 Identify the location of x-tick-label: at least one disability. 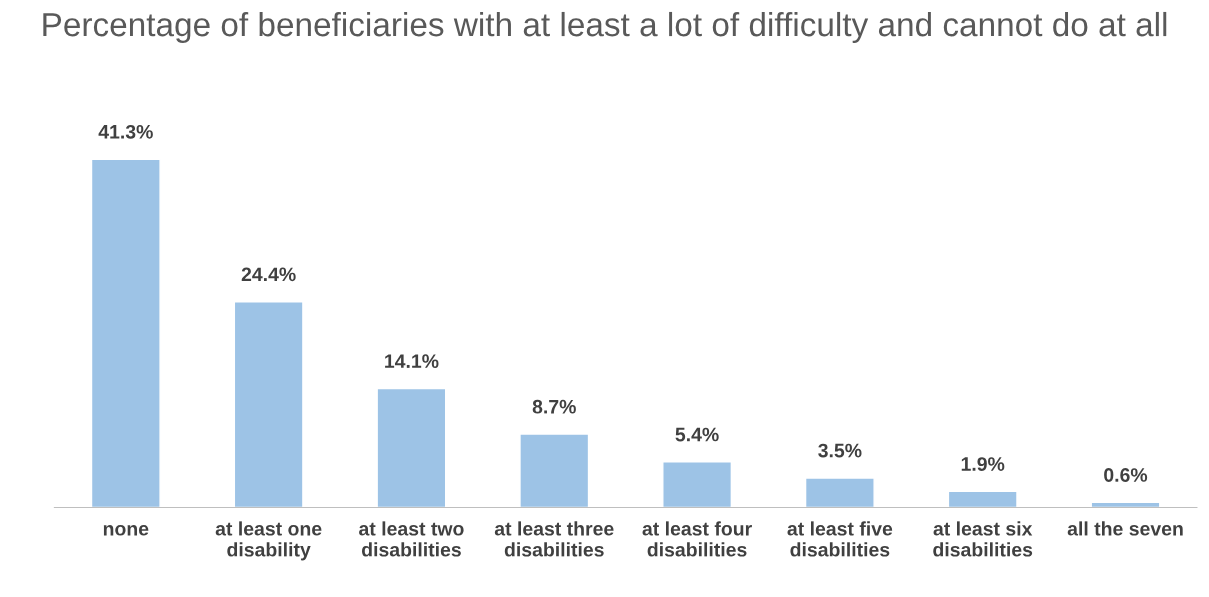
(268, 541).